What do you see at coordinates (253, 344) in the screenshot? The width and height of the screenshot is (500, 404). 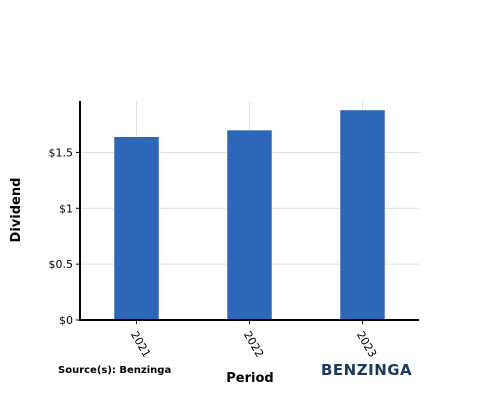 I see `x-tick-label: 2022` at bounding box center [253, 344].